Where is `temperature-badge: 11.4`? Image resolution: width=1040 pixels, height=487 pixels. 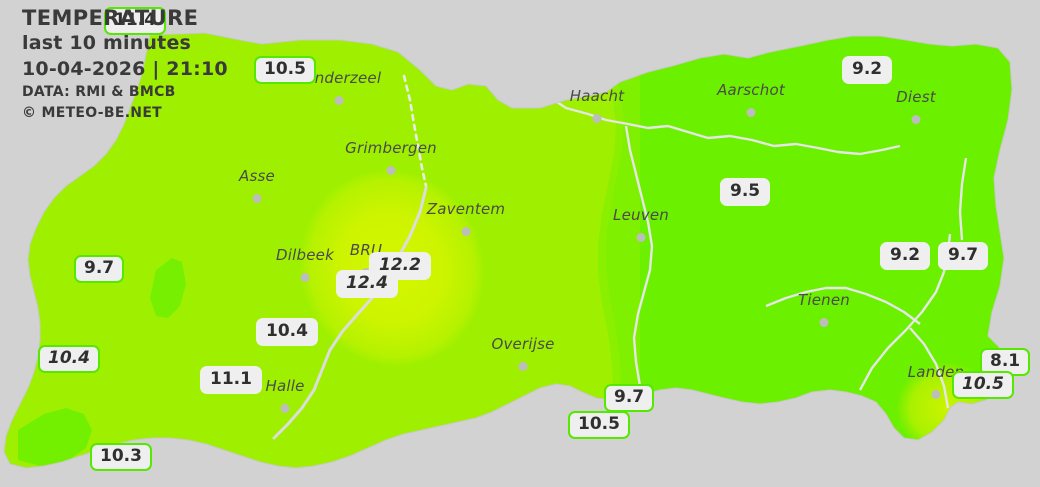 temperature-badge: 11.4 is located at coordinates (135, 21).